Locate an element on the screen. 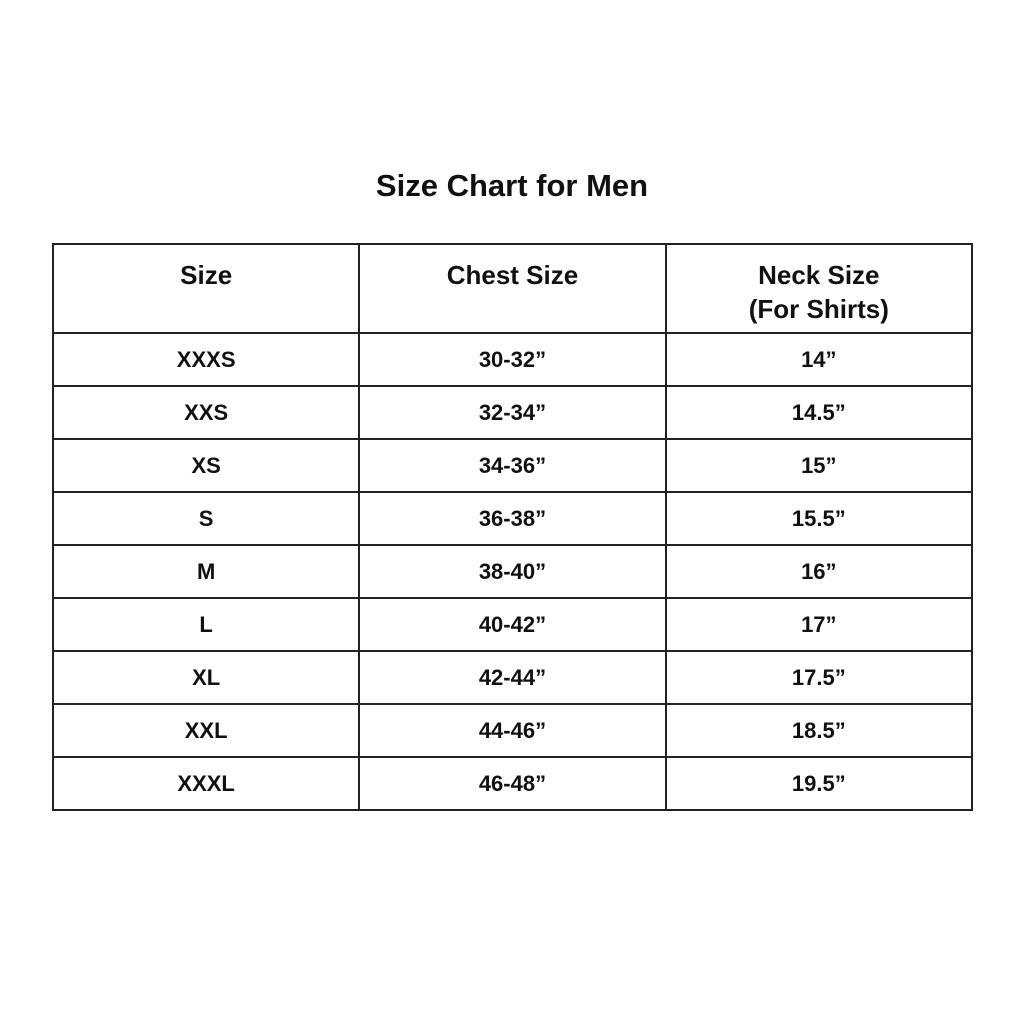 This screenshot has width=1024, height=1024. neck-size-cell: 15” is located at coordinates (819, 465).